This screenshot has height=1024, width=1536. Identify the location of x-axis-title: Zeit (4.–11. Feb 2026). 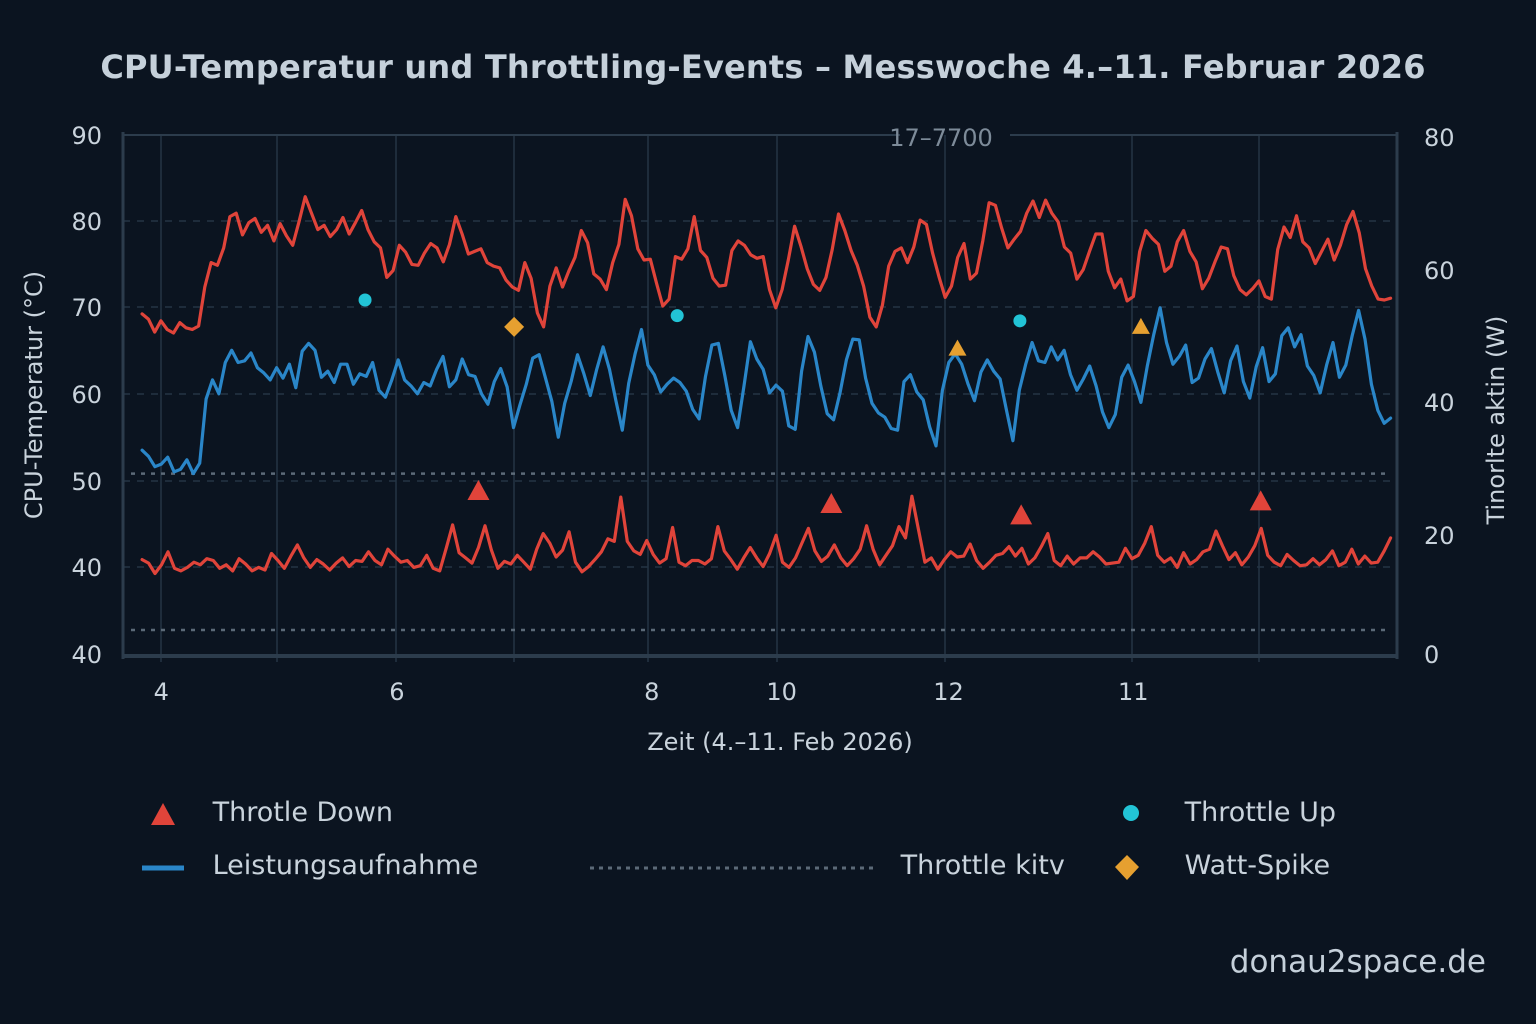
(780, 742).